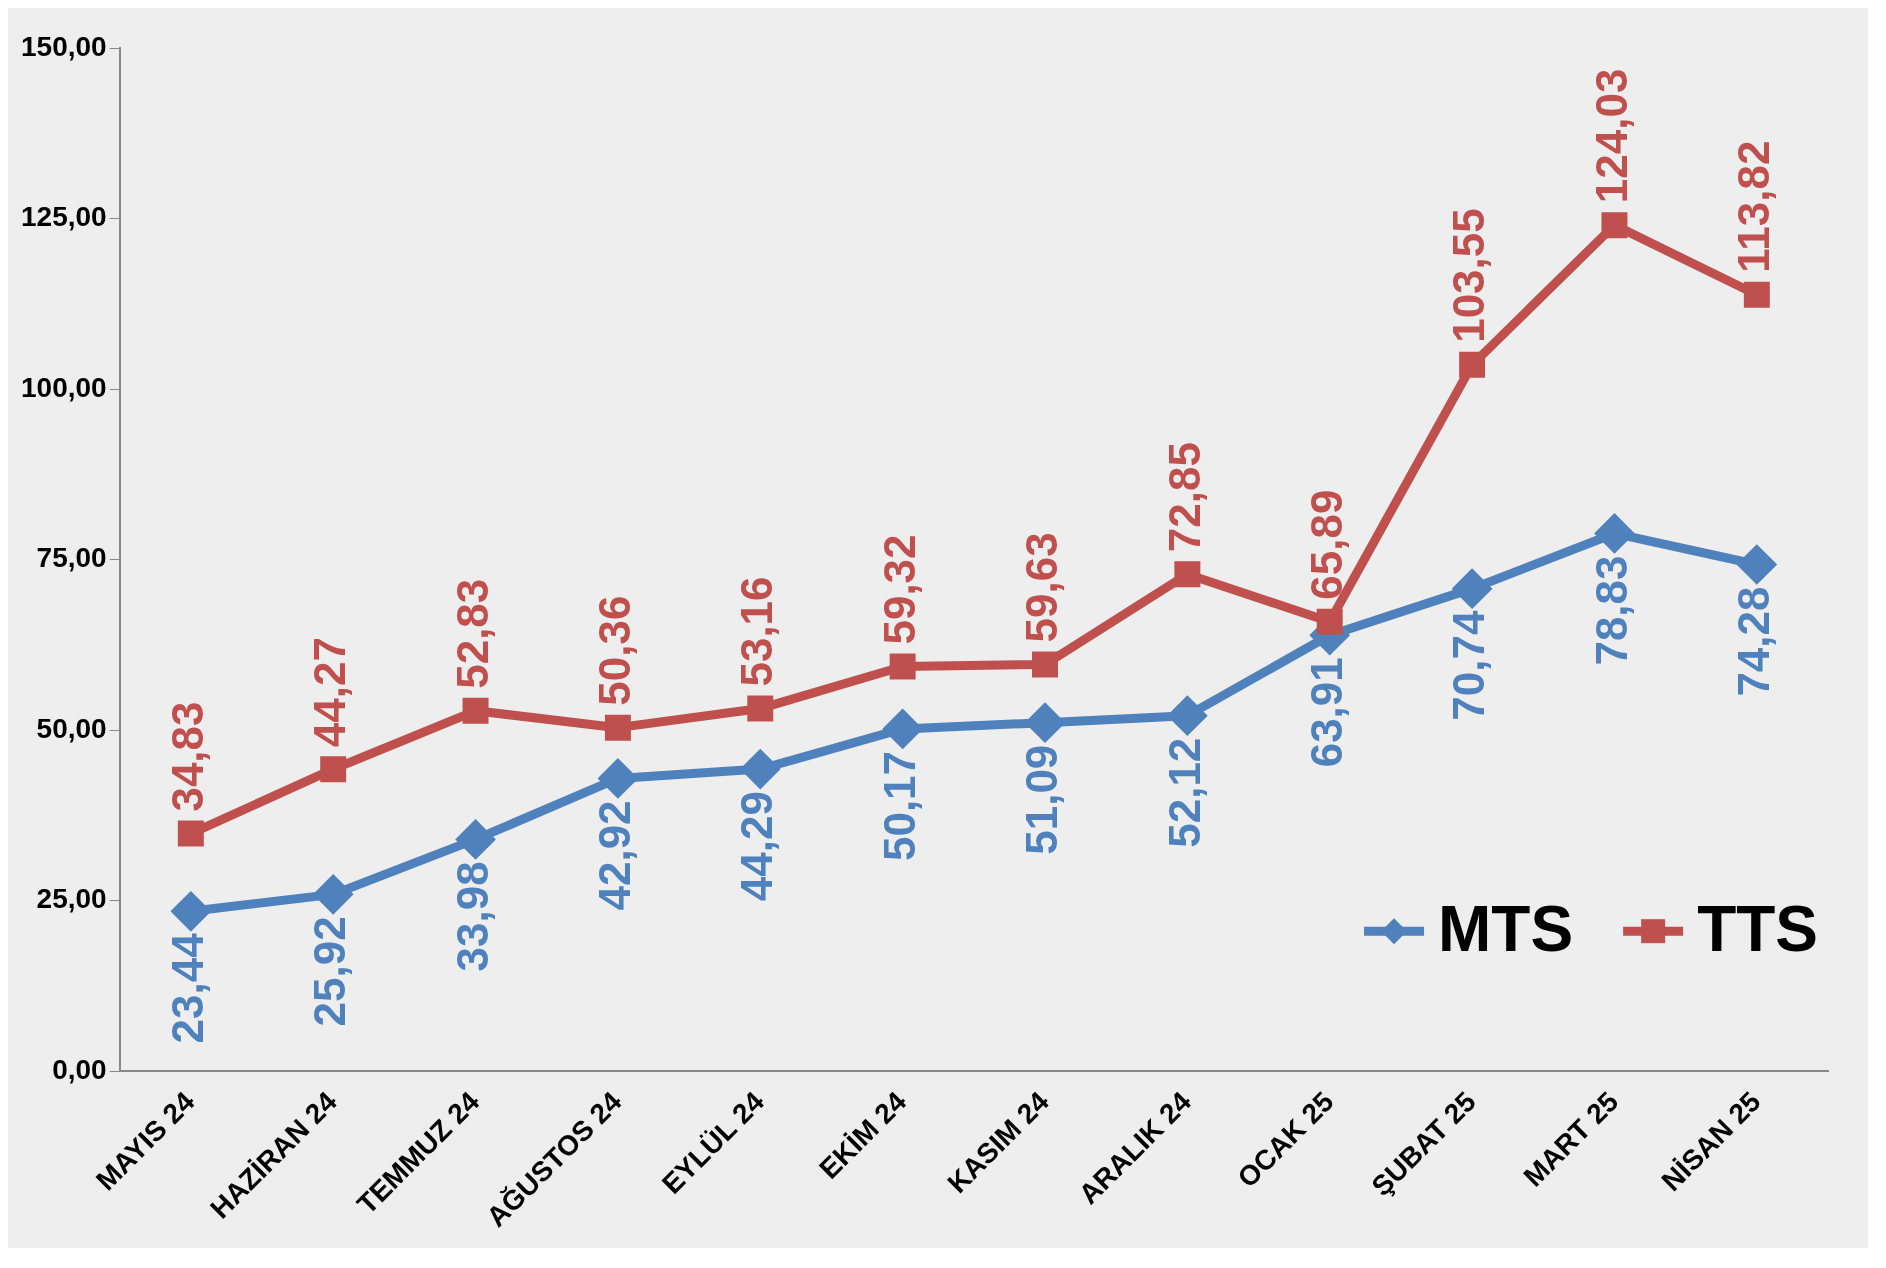 The height and width of the screenshot is (1268, 1886). Describe the element at coordinates (1506, 928) in the screenshot. I see `legend-label: MTS` at that location.